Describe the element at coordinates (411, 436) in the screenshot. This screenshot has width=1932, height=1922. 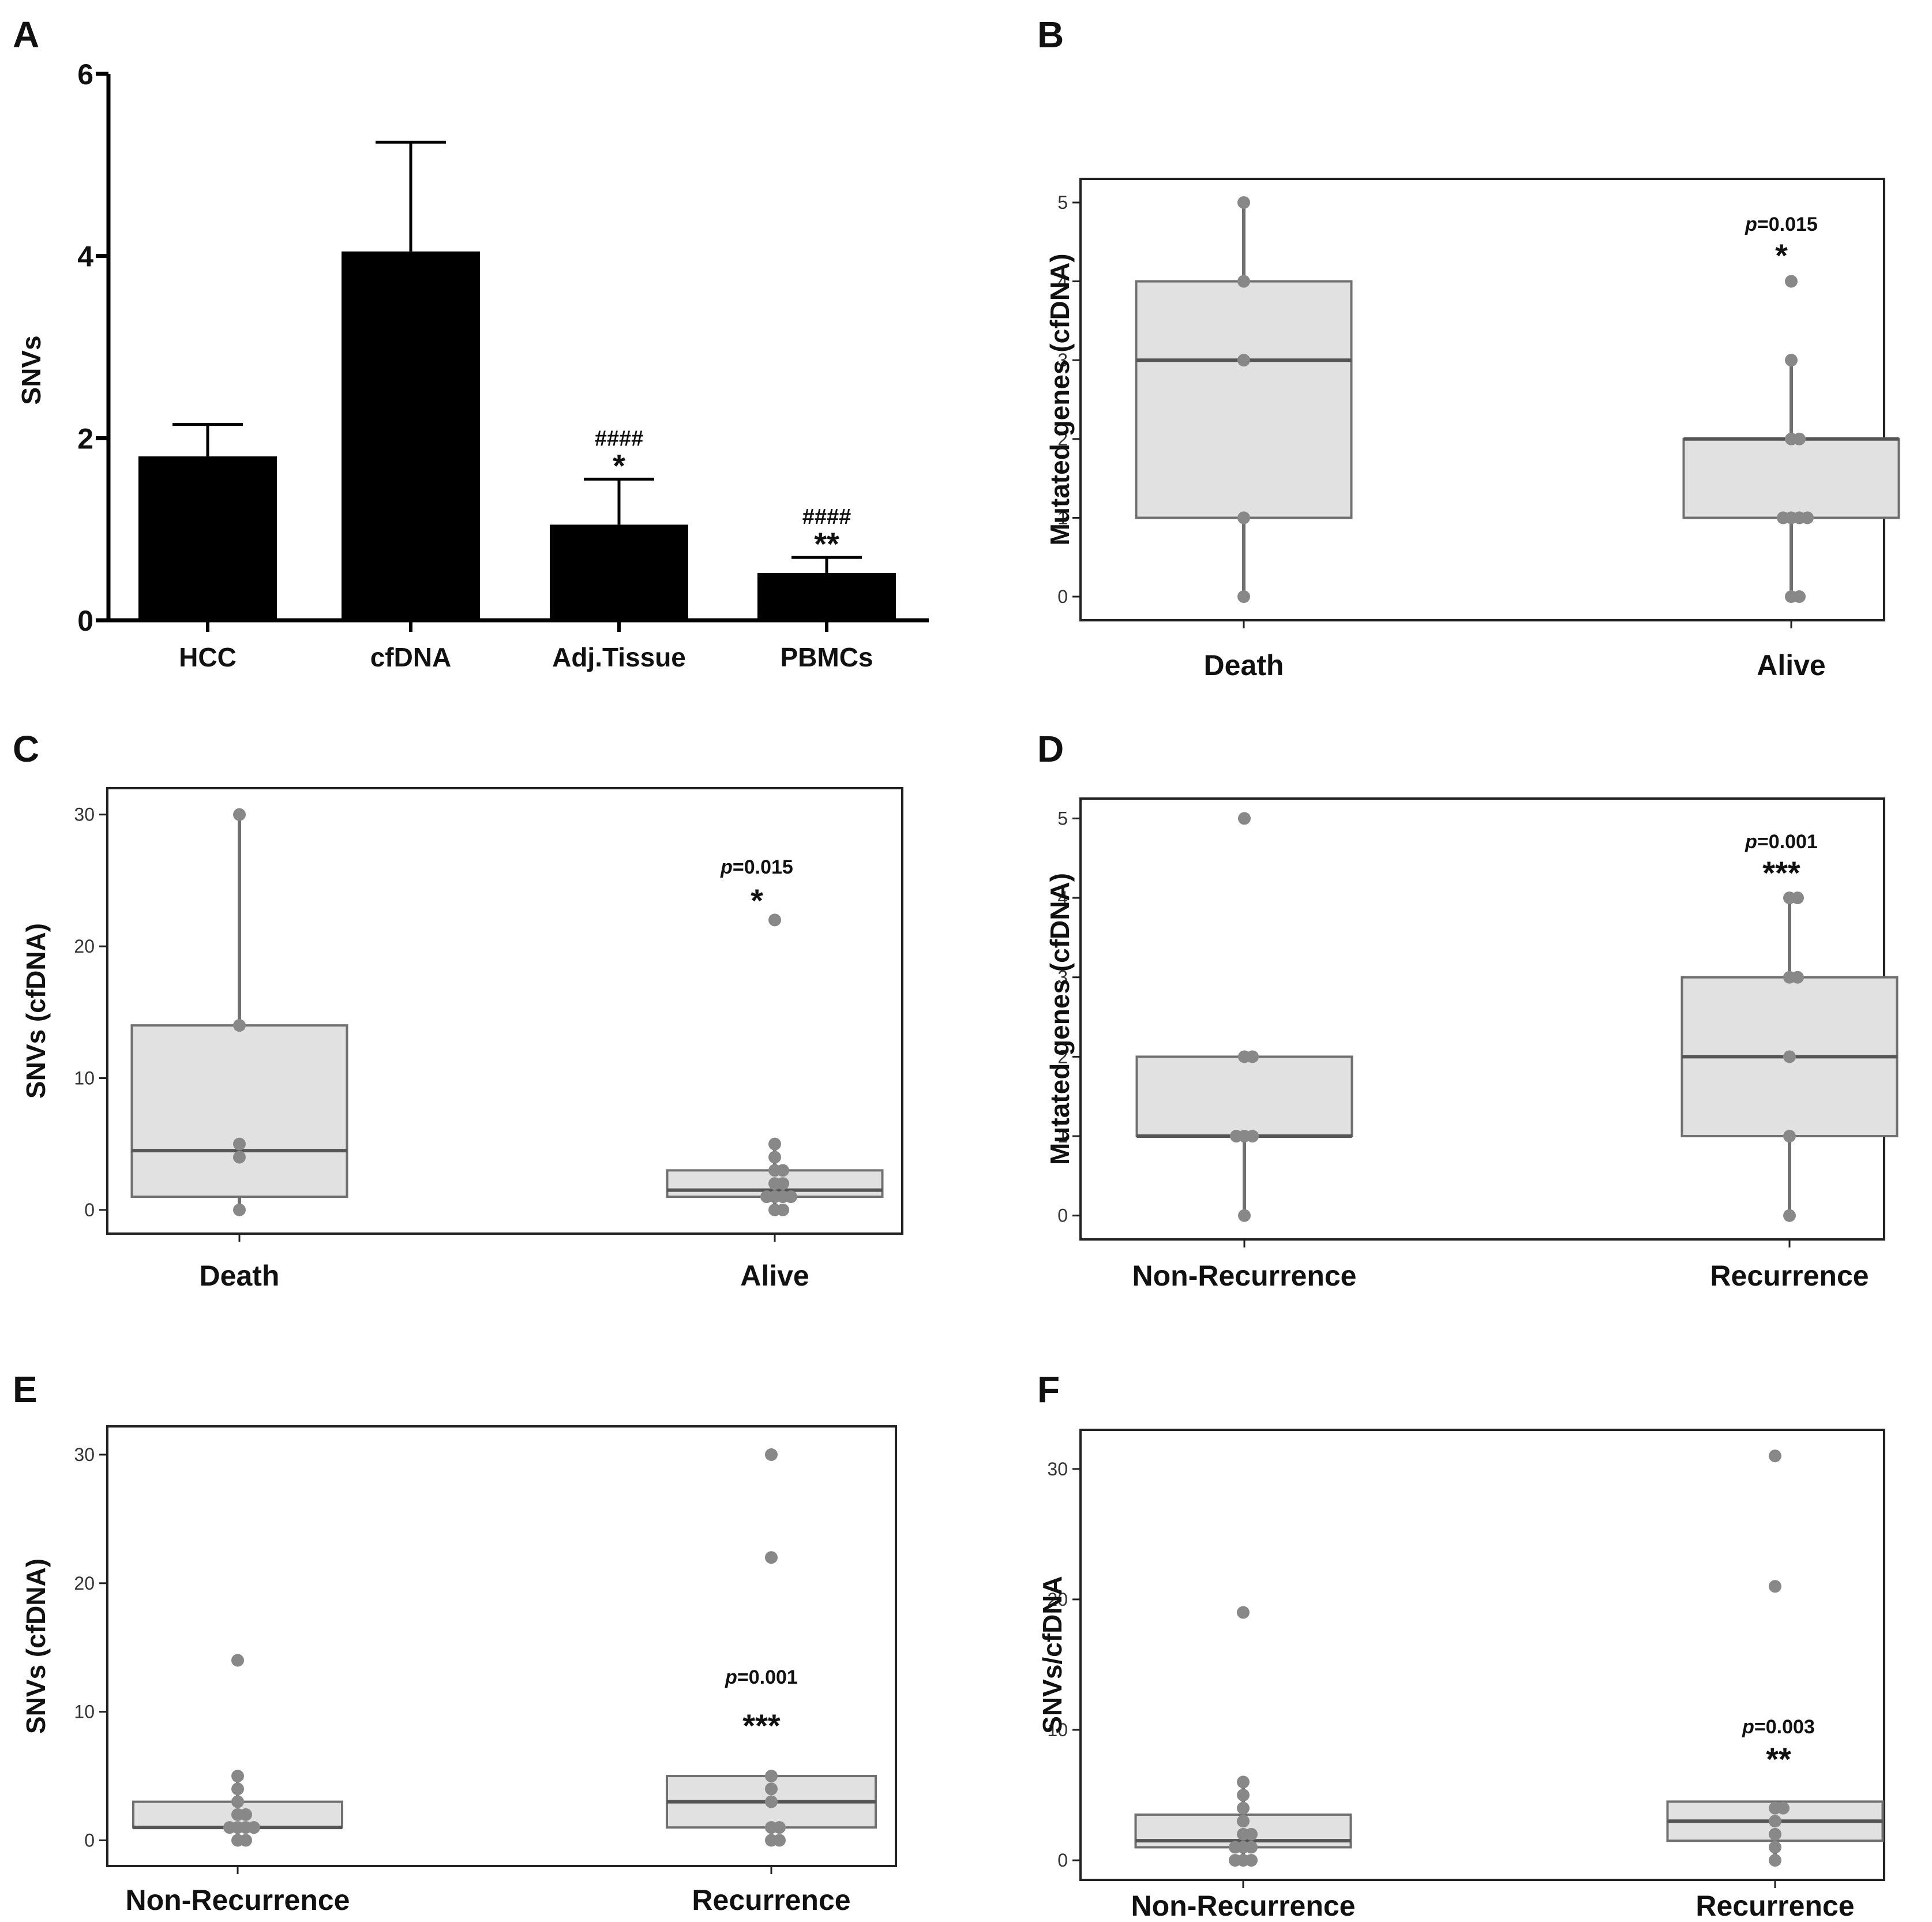
I see `bar-cfdna` at that location.